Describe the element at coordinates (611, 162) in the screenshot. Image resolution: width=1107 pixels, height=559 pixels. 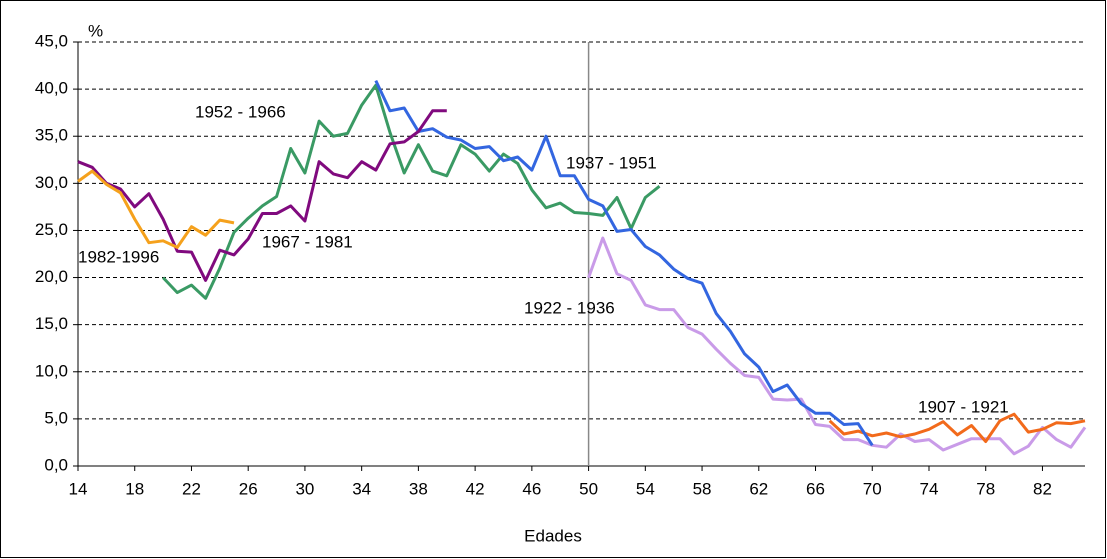
I see `series-label: 1937 - 1951` at that location.